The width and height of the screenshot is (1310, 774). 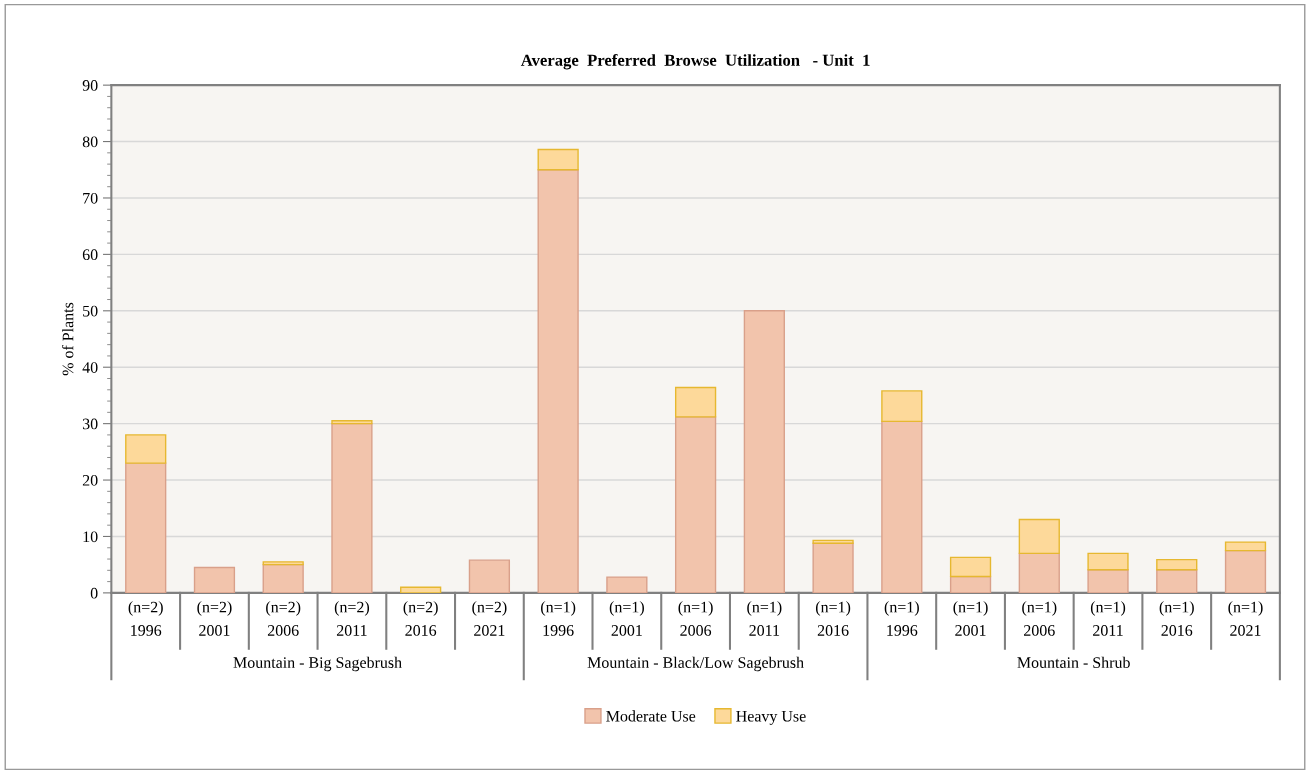 I want to click on x-tick-label: (n=2) 2011, so click(x=352, y=618).